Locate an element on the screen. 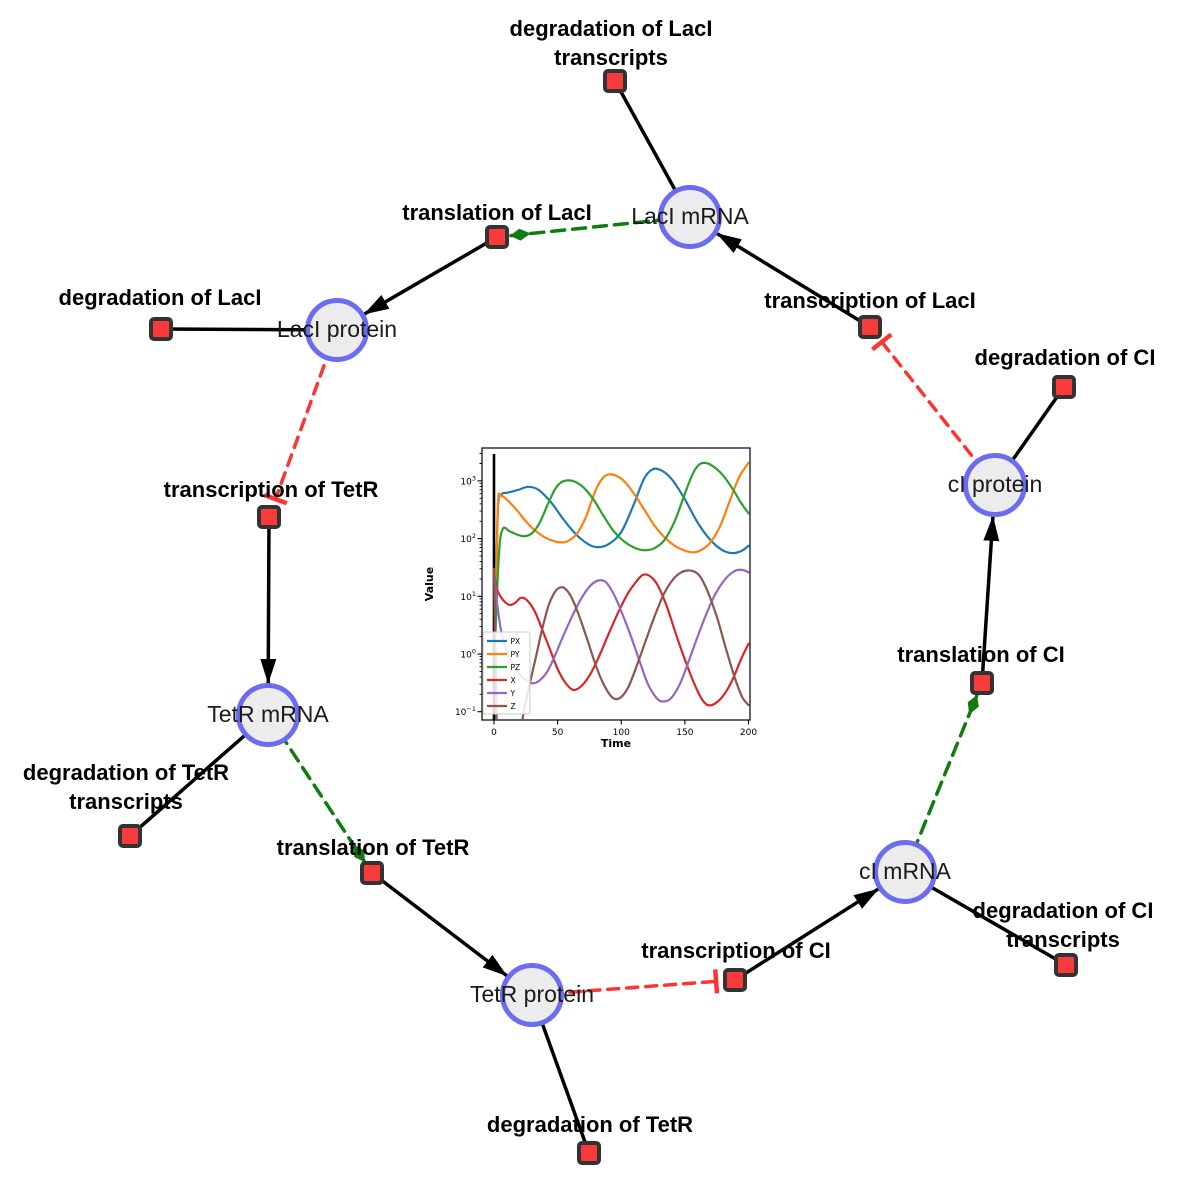 The width and height of the screenshot is (1189, 1200). legend-entry-X: X is located at coordinates (513, 680).